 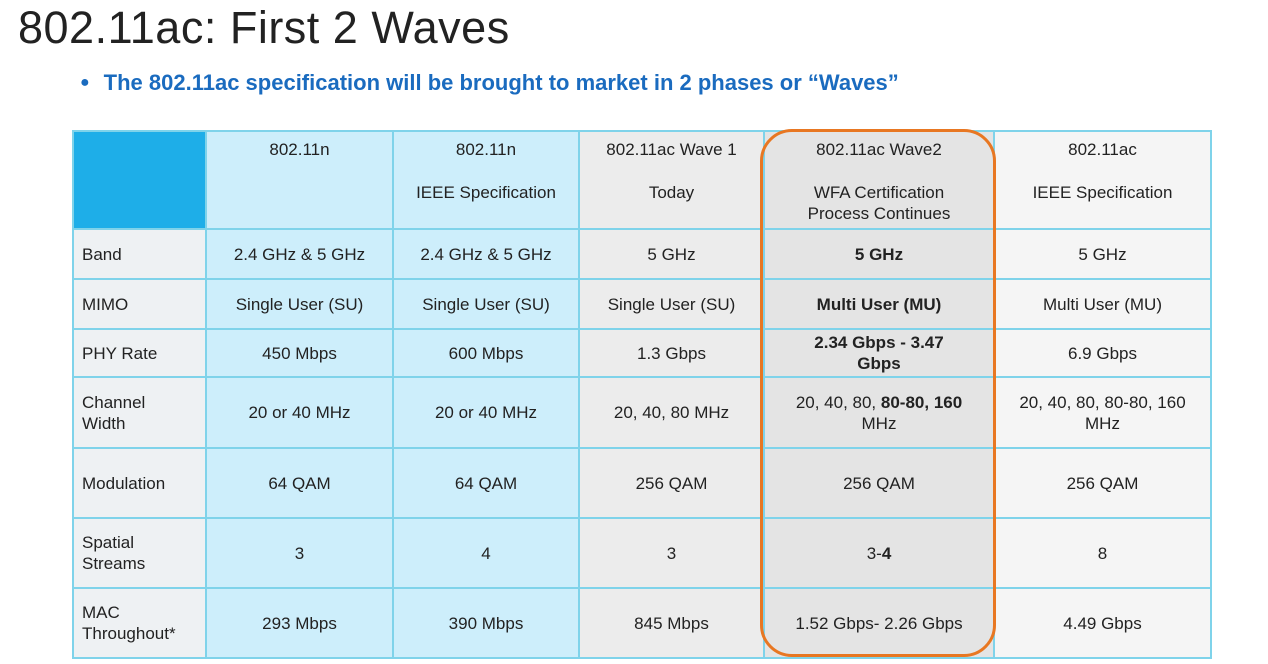 I want to click on row-label: PHY Rate, so click(x=120, y=353).